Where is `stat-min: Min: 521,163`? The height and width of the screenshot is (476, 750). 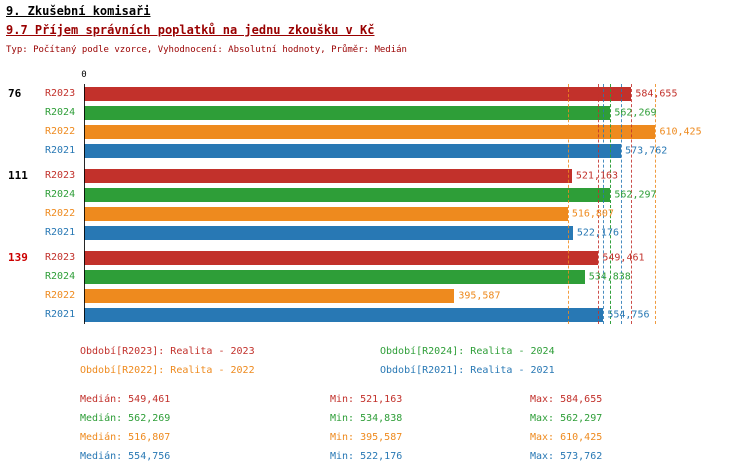 stat-min: Min: 521,163 is located at coordinates (366, 399).